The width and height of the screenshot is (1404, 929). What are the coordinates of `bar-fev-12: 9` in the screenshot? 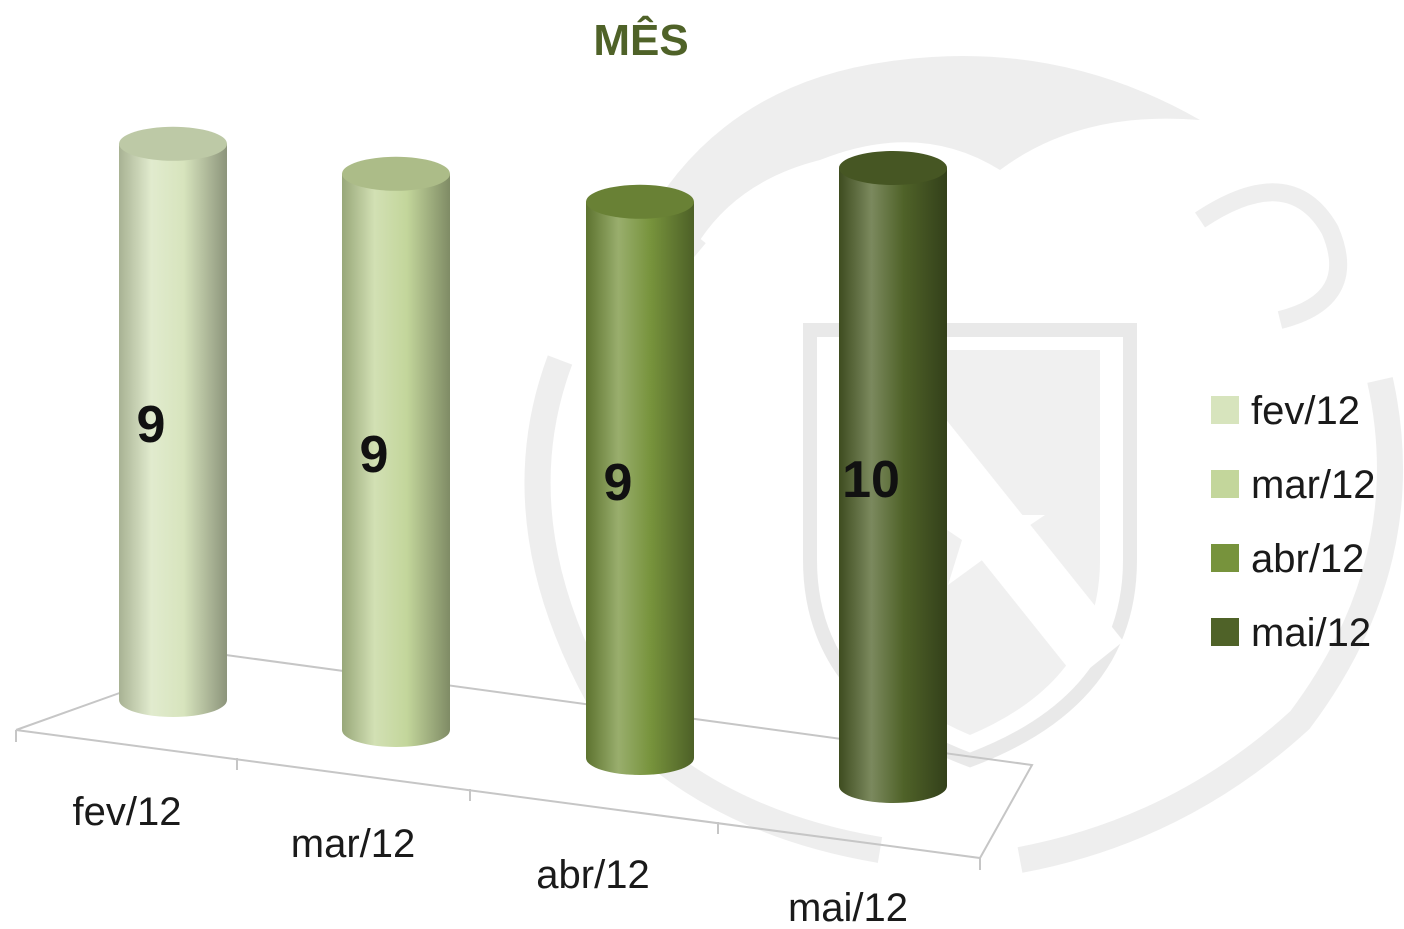 It's located at (173, 422).